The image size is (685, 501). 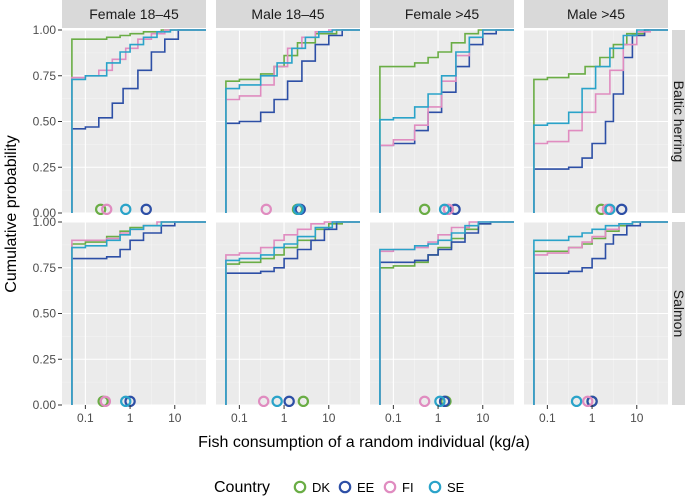 I want to click on legend-label-dk: DK, so click(x=321, y=487).